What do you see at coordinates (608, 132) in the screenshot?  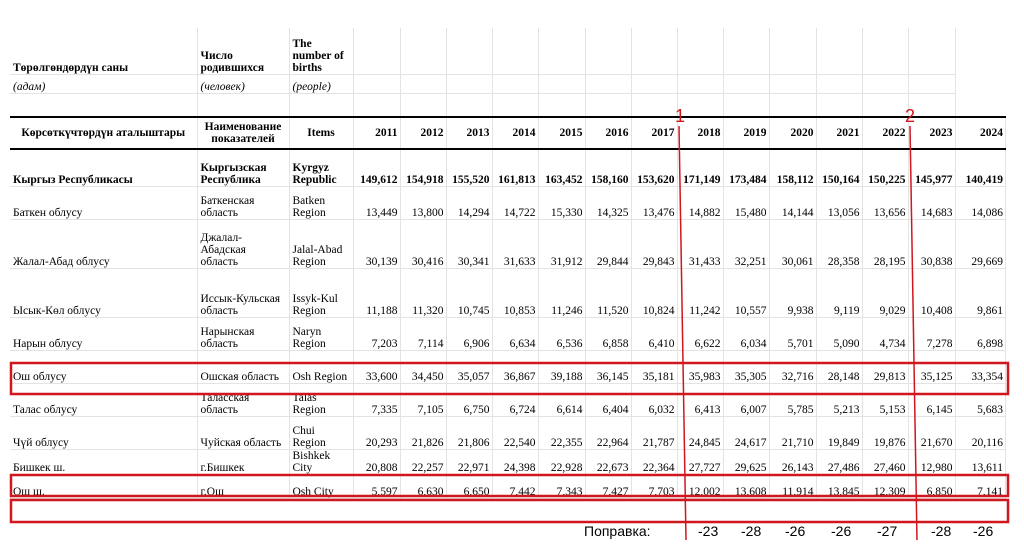 I see `year-header: 2016` at bounding box center [608, 132].